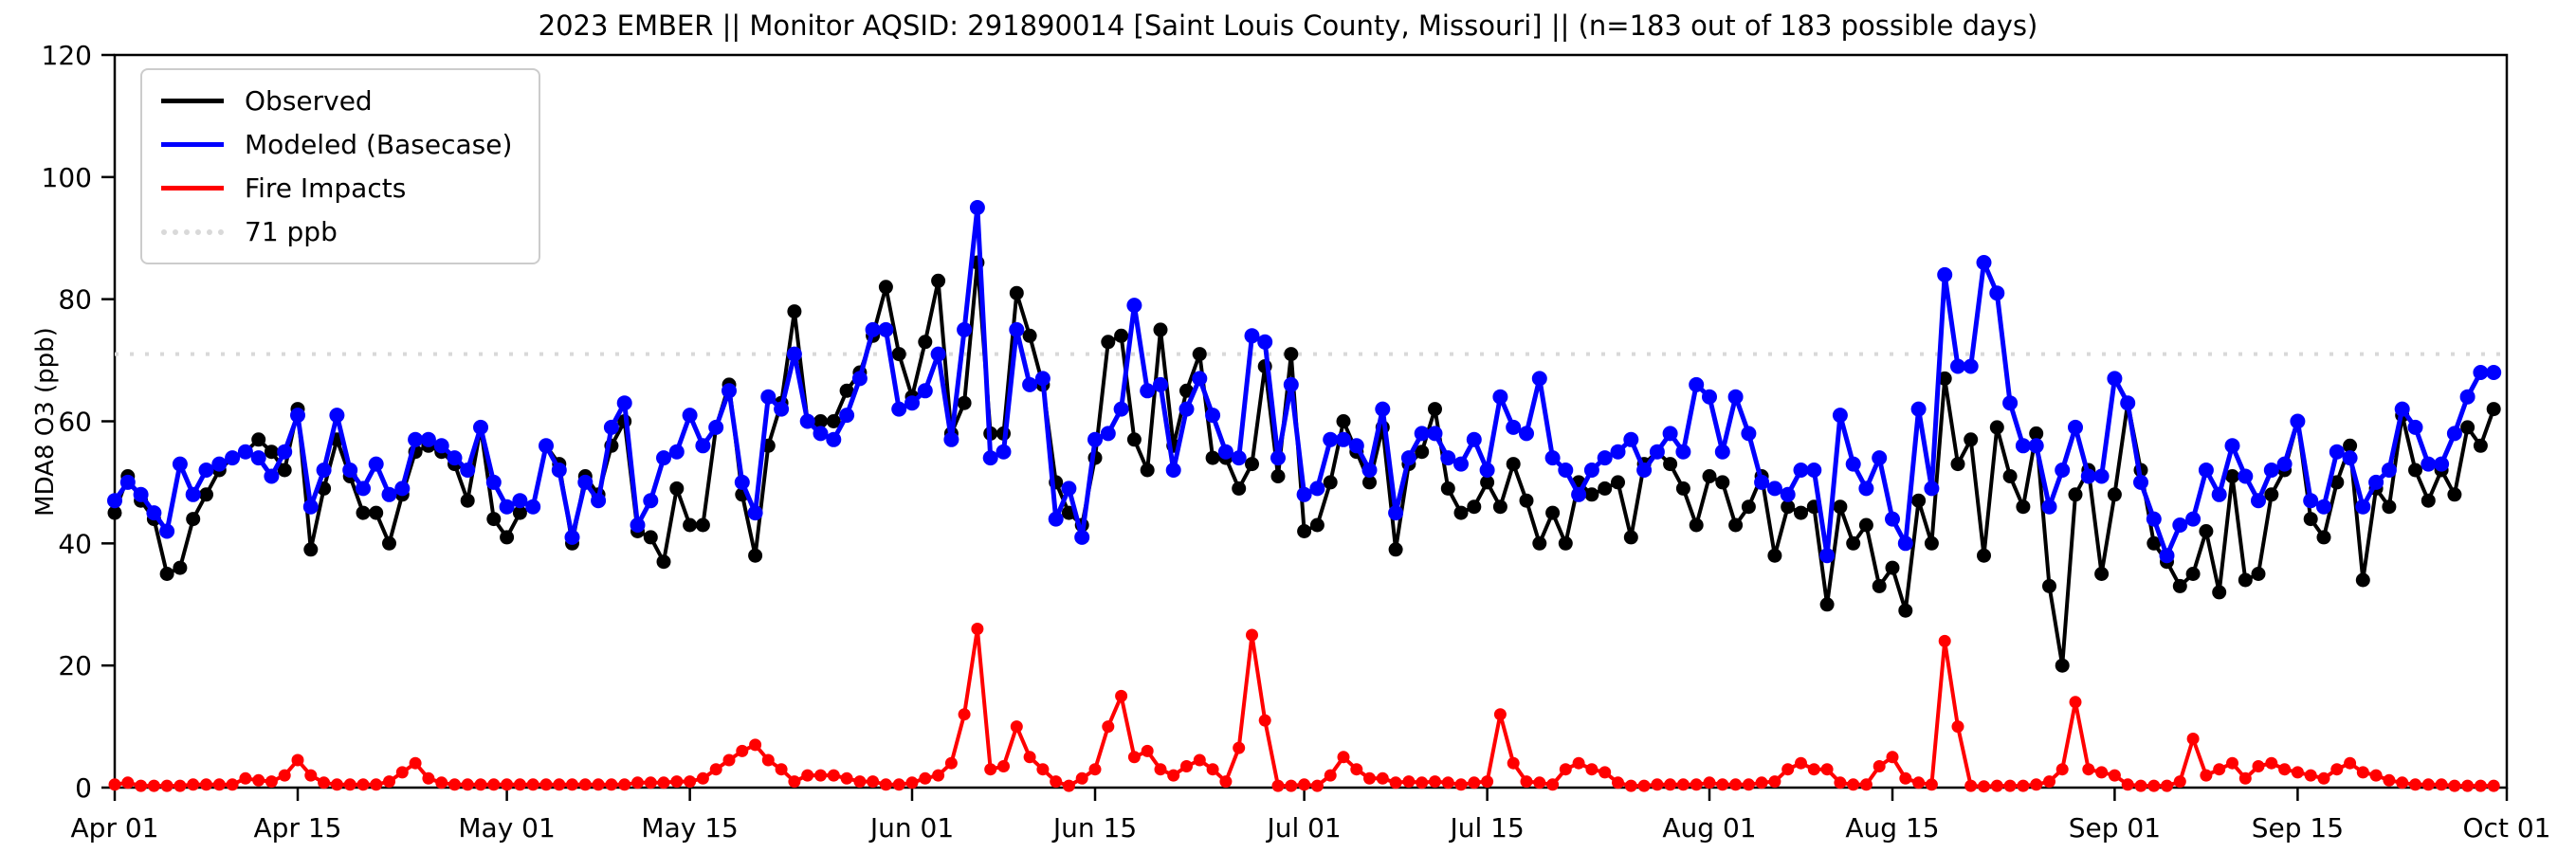  Describe the element at coordinates (67, 55) in the screenshot. I see `y-tick-label: 120` at that location.